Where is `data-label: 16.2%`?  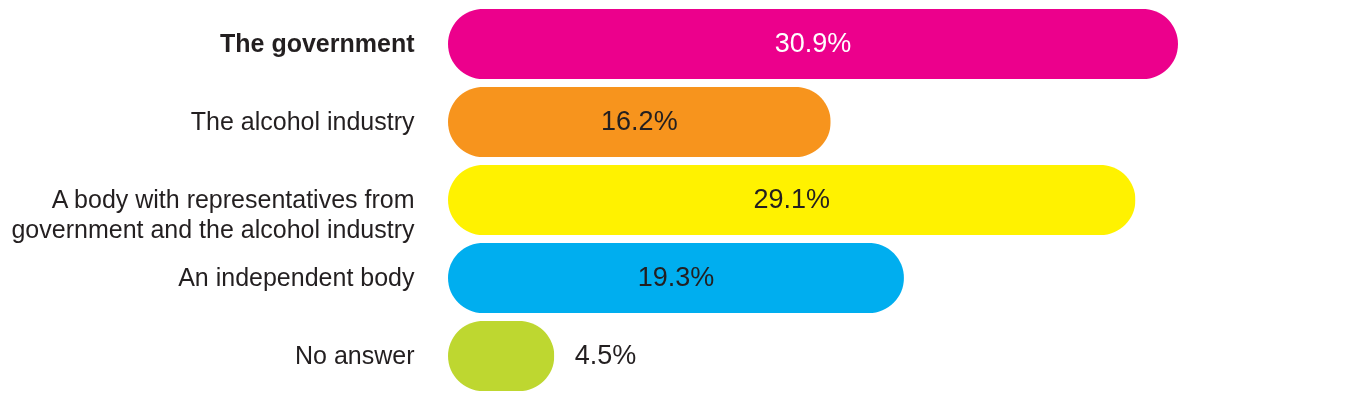 data-label: 16.2% is located at coordinates (639, 121).